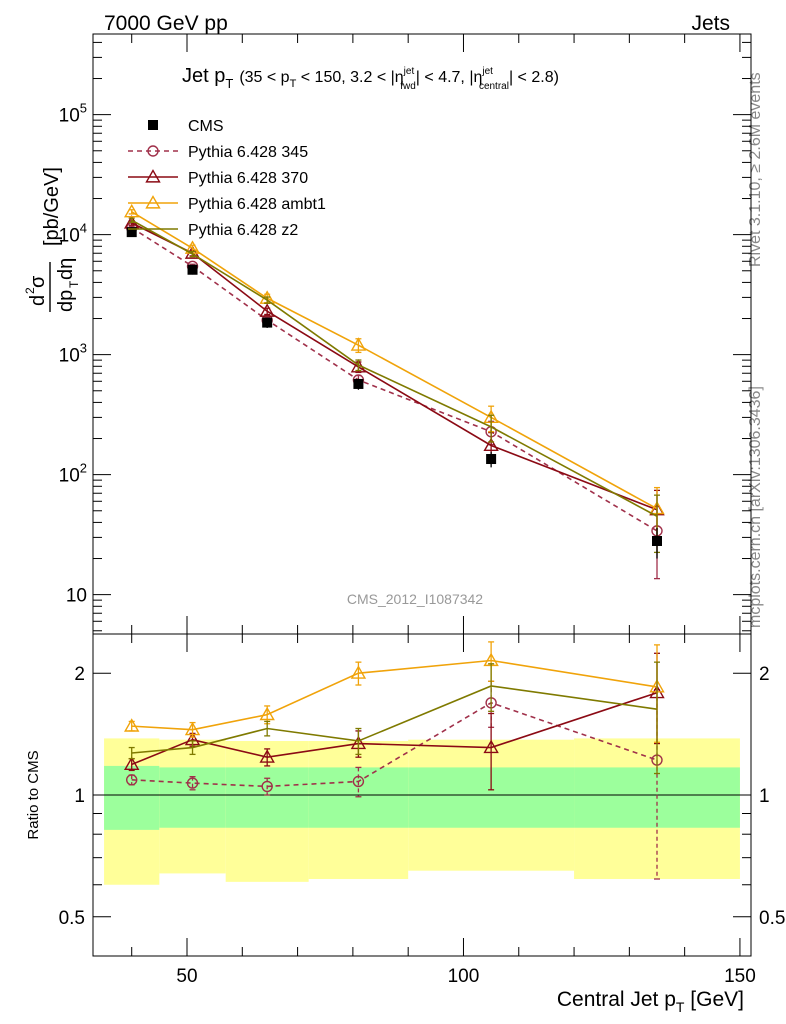 Image resolution: width=786 pixels, height=1024 pixels. What do you see at coordinates (394, 719) in the screenshot?
I see `ratio-line-z2` at bounding box center [394, 719].